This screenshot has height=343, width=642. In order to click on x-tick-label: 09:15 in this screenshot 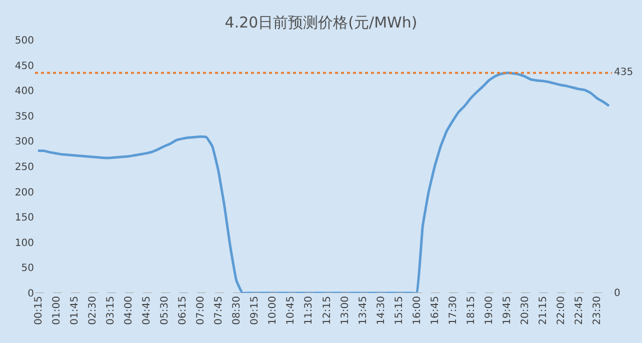, I will do `click(255, 310)`.